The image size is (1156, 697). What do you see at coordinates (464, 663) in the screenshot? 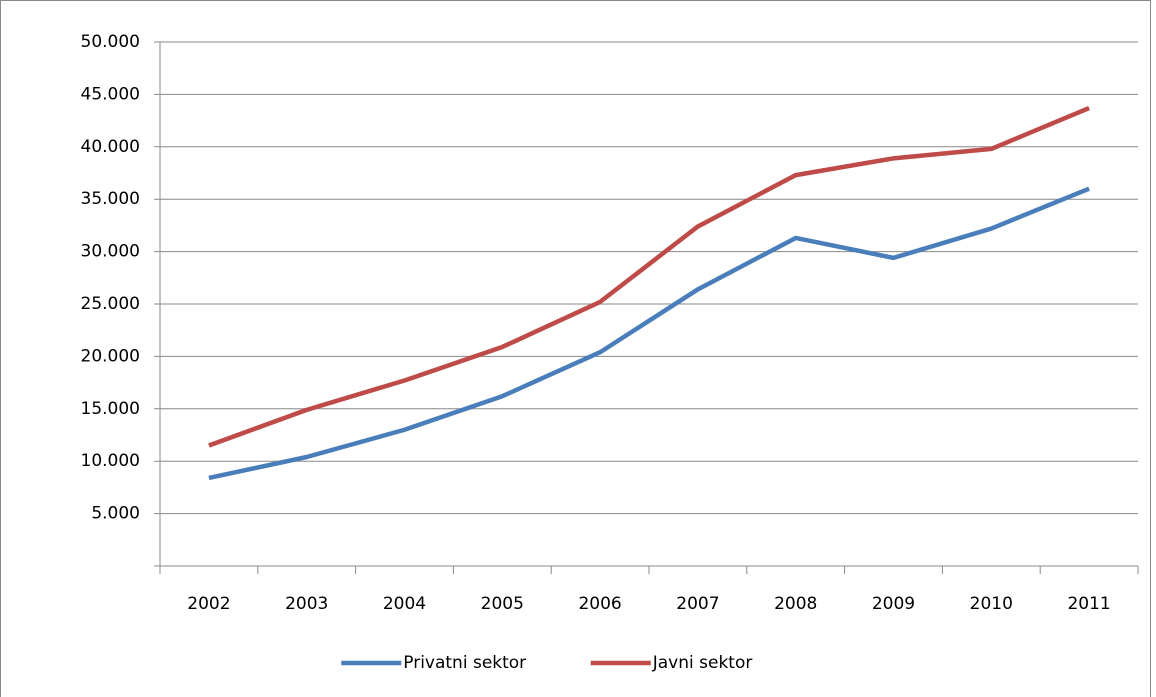
I see `legend-label: Privatni sektor` at bounding box center [464, 663].